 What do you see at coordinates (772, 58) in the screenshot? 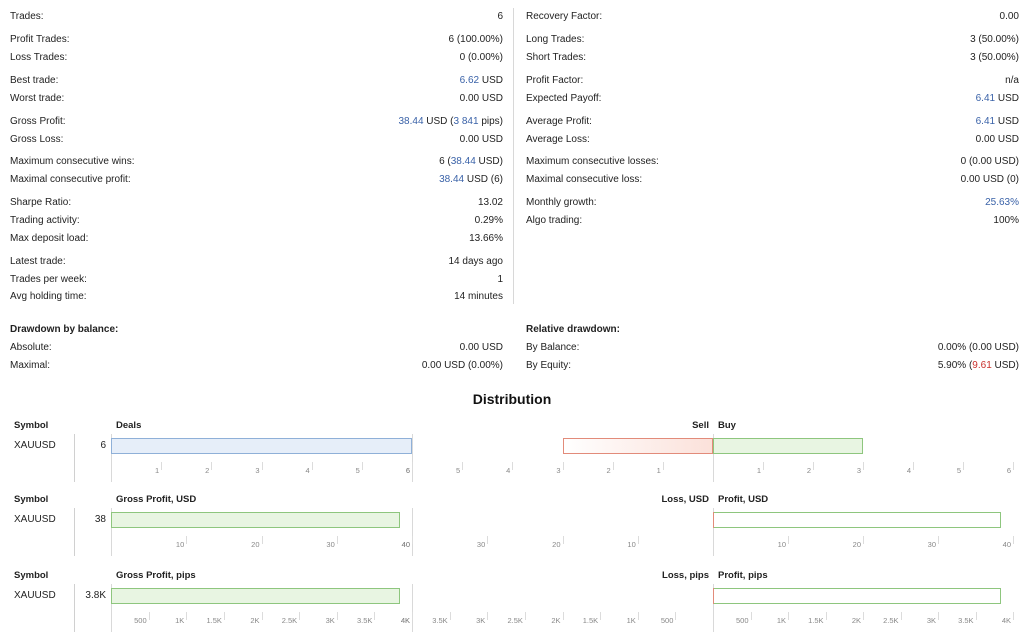
I see `stat-row: Short Trades: 3 (50.00%)` at bounding box center [772, 58].